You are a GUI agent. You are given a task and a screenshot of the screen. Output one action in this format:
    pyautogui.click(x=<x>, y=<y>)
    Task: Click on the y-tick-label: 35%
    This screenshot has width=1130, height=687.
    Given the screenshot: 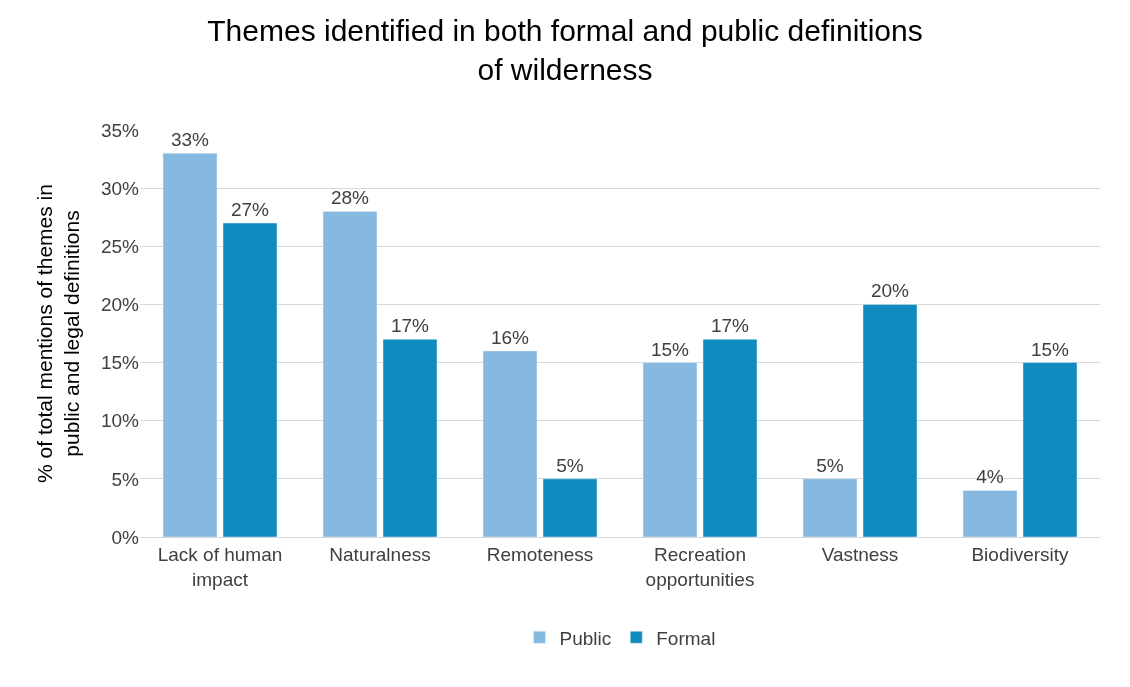 What is the action you would take?
    pyautogui.click(x=120, y=130)
    